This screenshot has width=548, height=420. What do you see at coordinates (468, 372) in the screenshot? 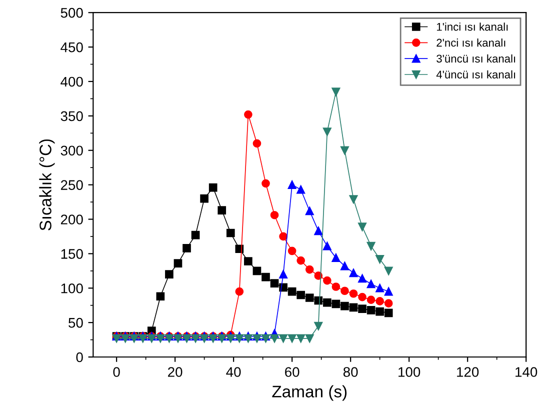
I see `x-tick-label: 120` at bounding box center [468, 372].